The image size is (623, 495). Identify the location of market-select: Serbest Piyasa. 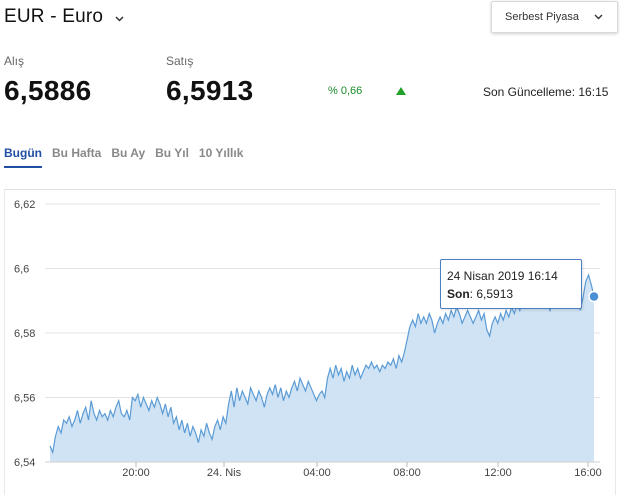
(554, 17).